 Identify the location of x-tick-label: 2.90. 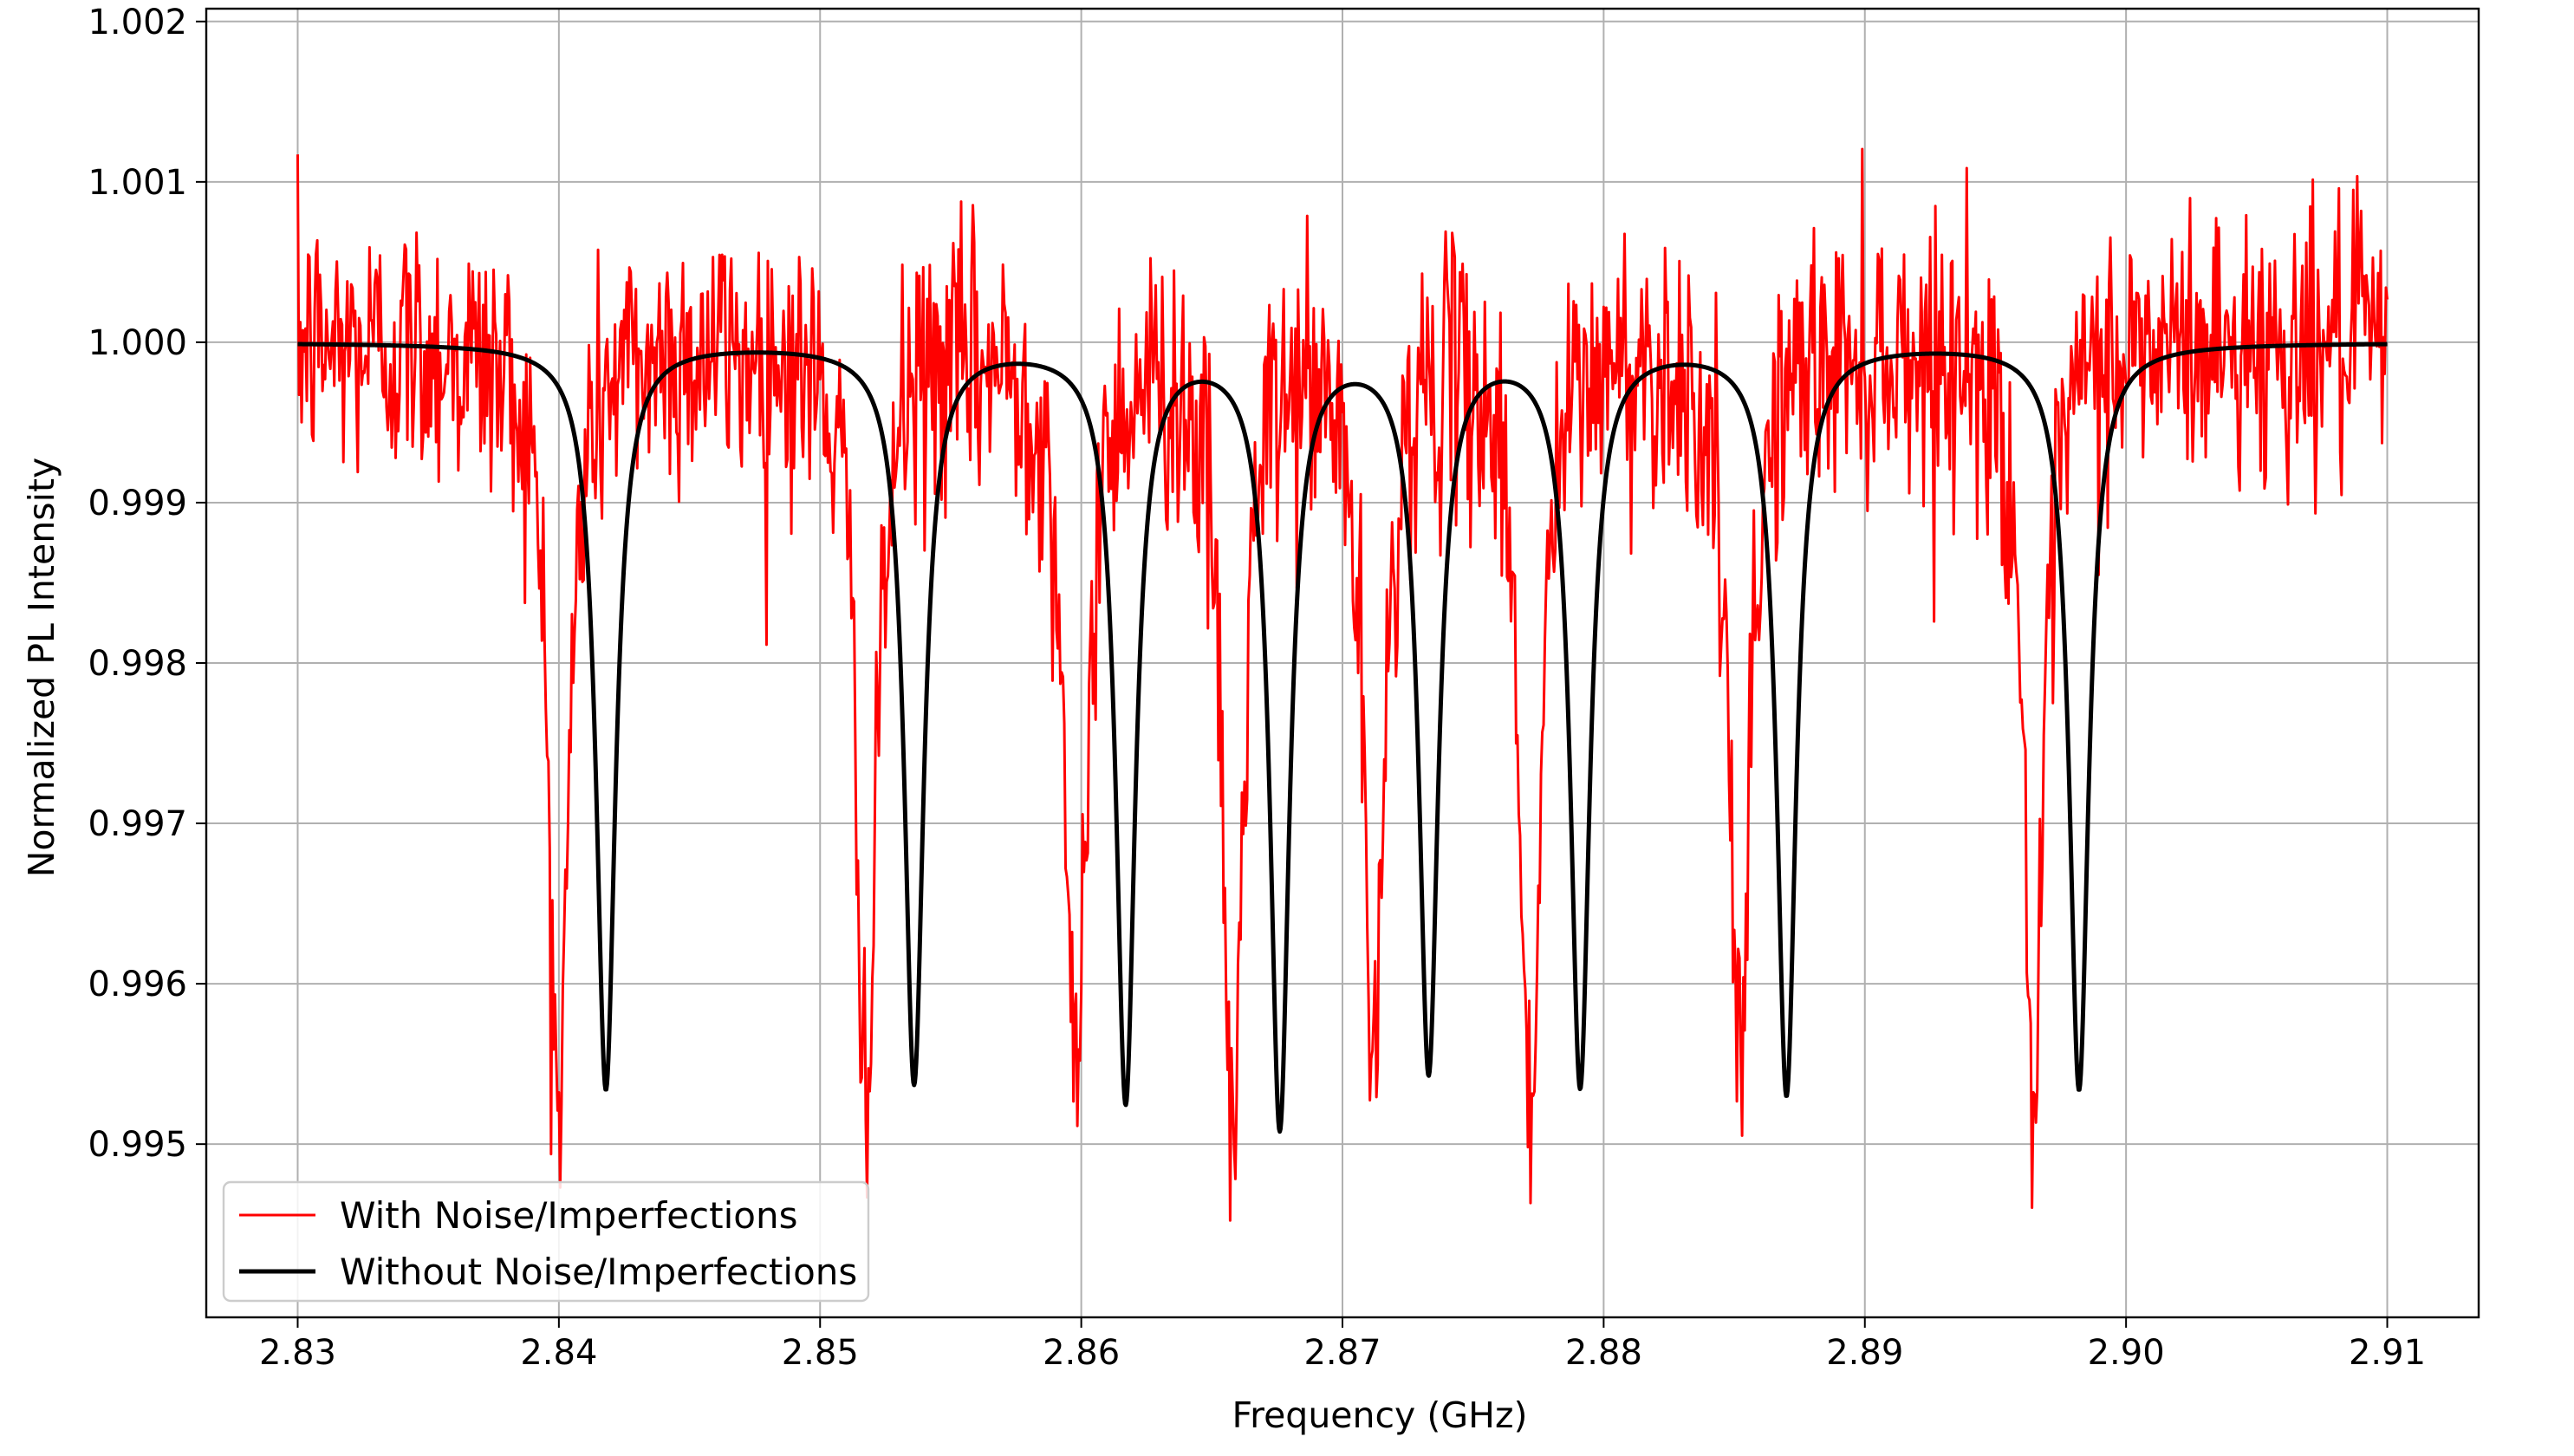
(2126, 1353).